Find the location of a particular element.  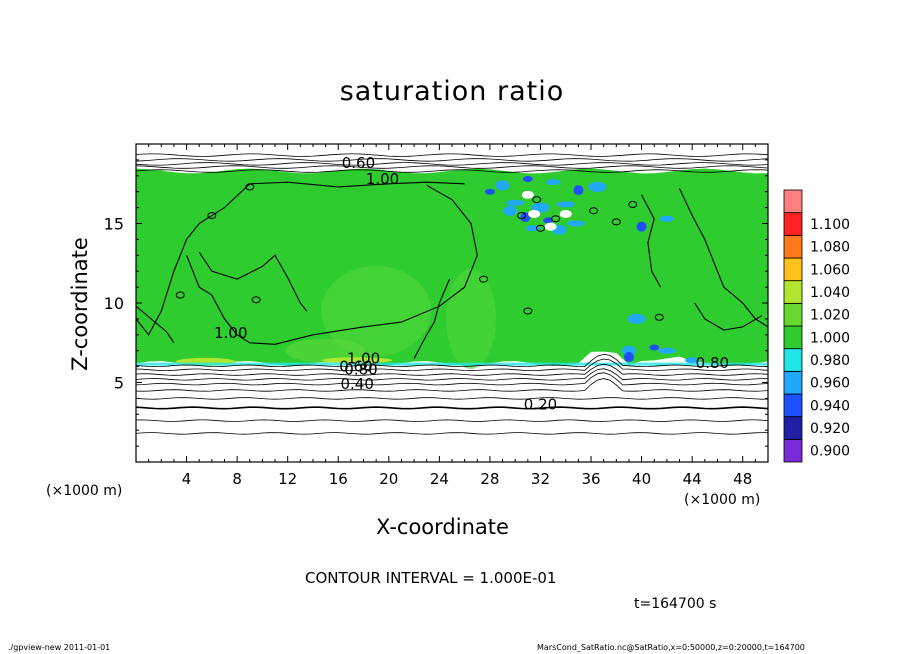

colorbar-label: 0.960 is located at coordinates (830, 384).